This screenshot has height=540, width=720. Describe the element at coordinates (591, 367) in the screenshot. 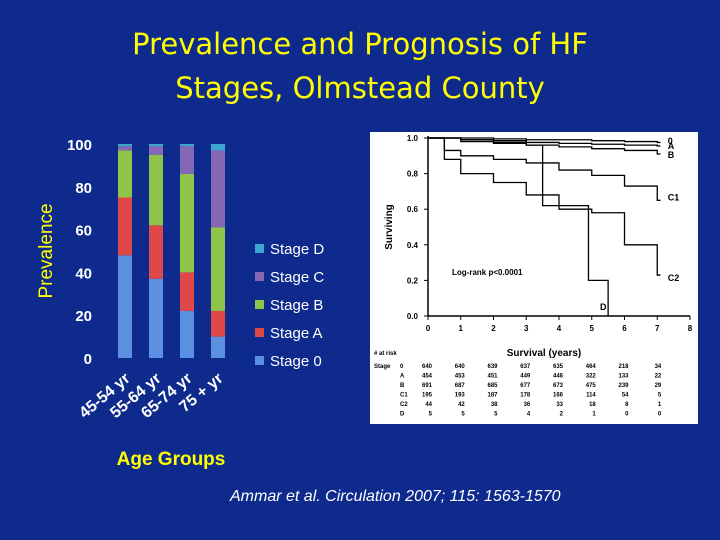

I see `at-risk-count: 464` at that location.